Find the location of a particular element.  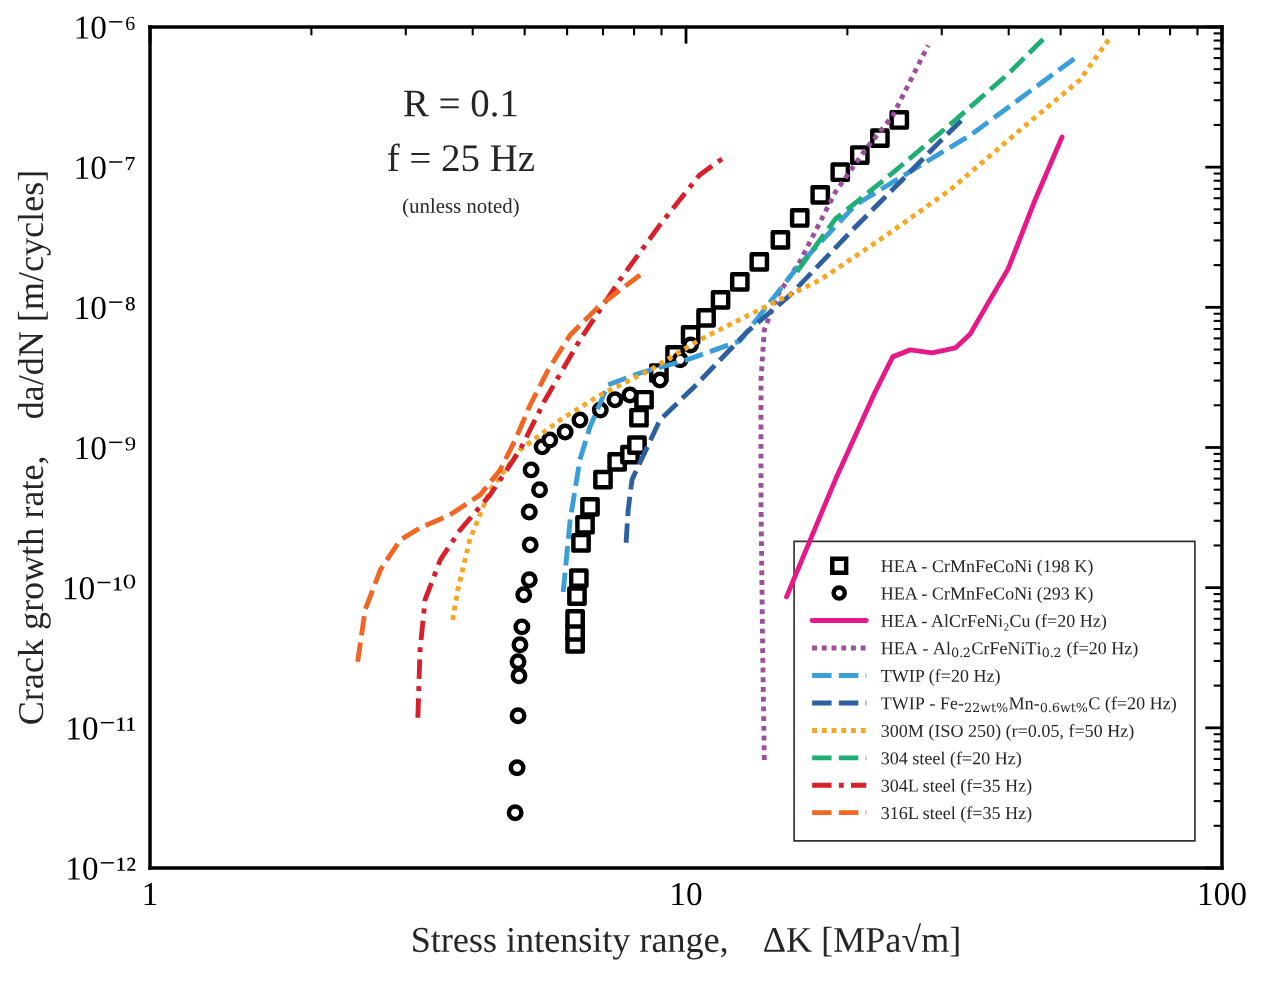

x-tick-label: 100 is located at coordinates (1222, 894).